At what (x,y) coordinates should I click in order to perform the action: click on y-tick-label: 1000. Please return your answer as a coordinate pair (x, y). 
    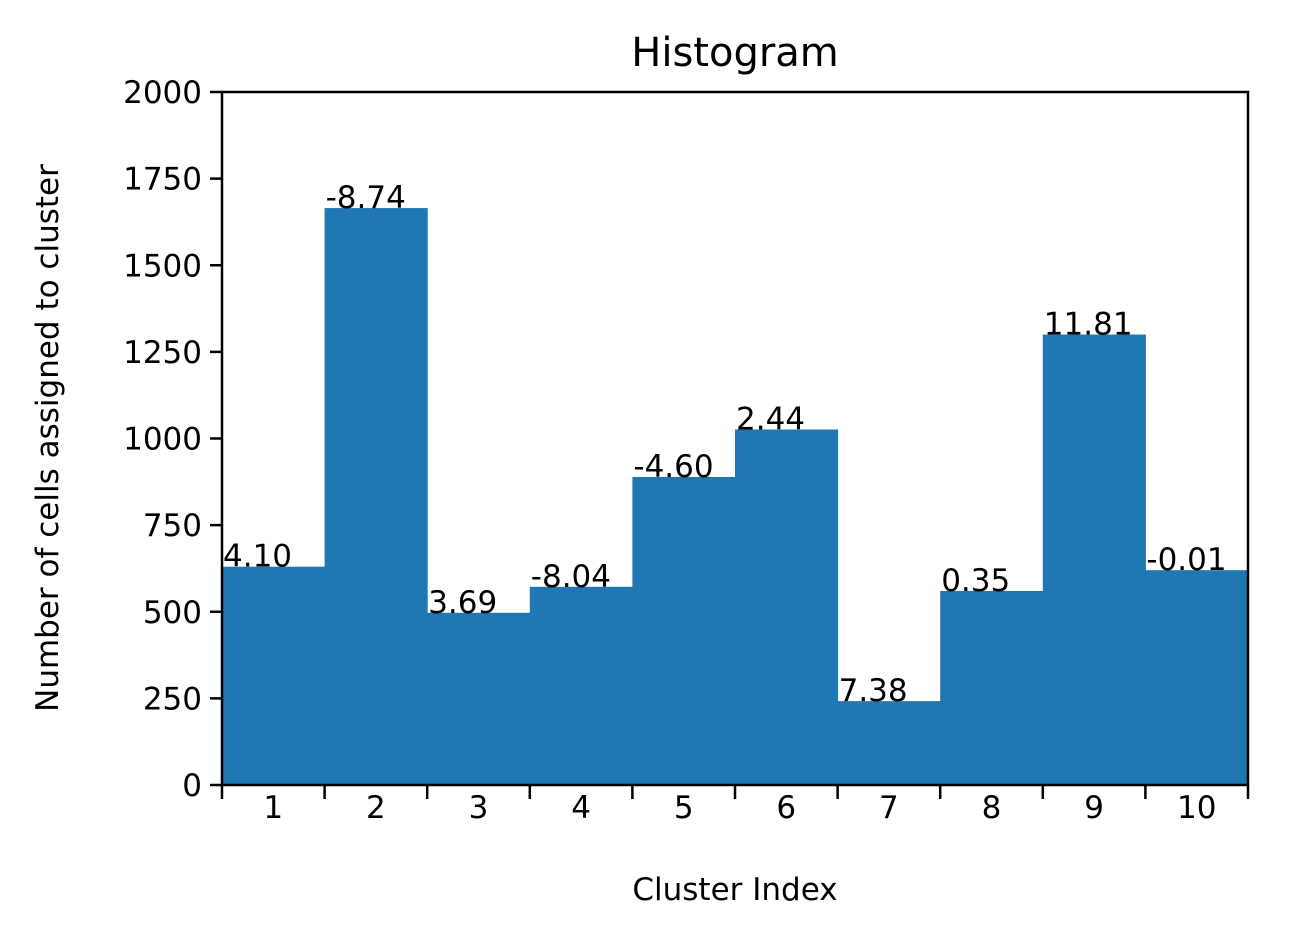
    Looking at the image, I should click on (162, 440).